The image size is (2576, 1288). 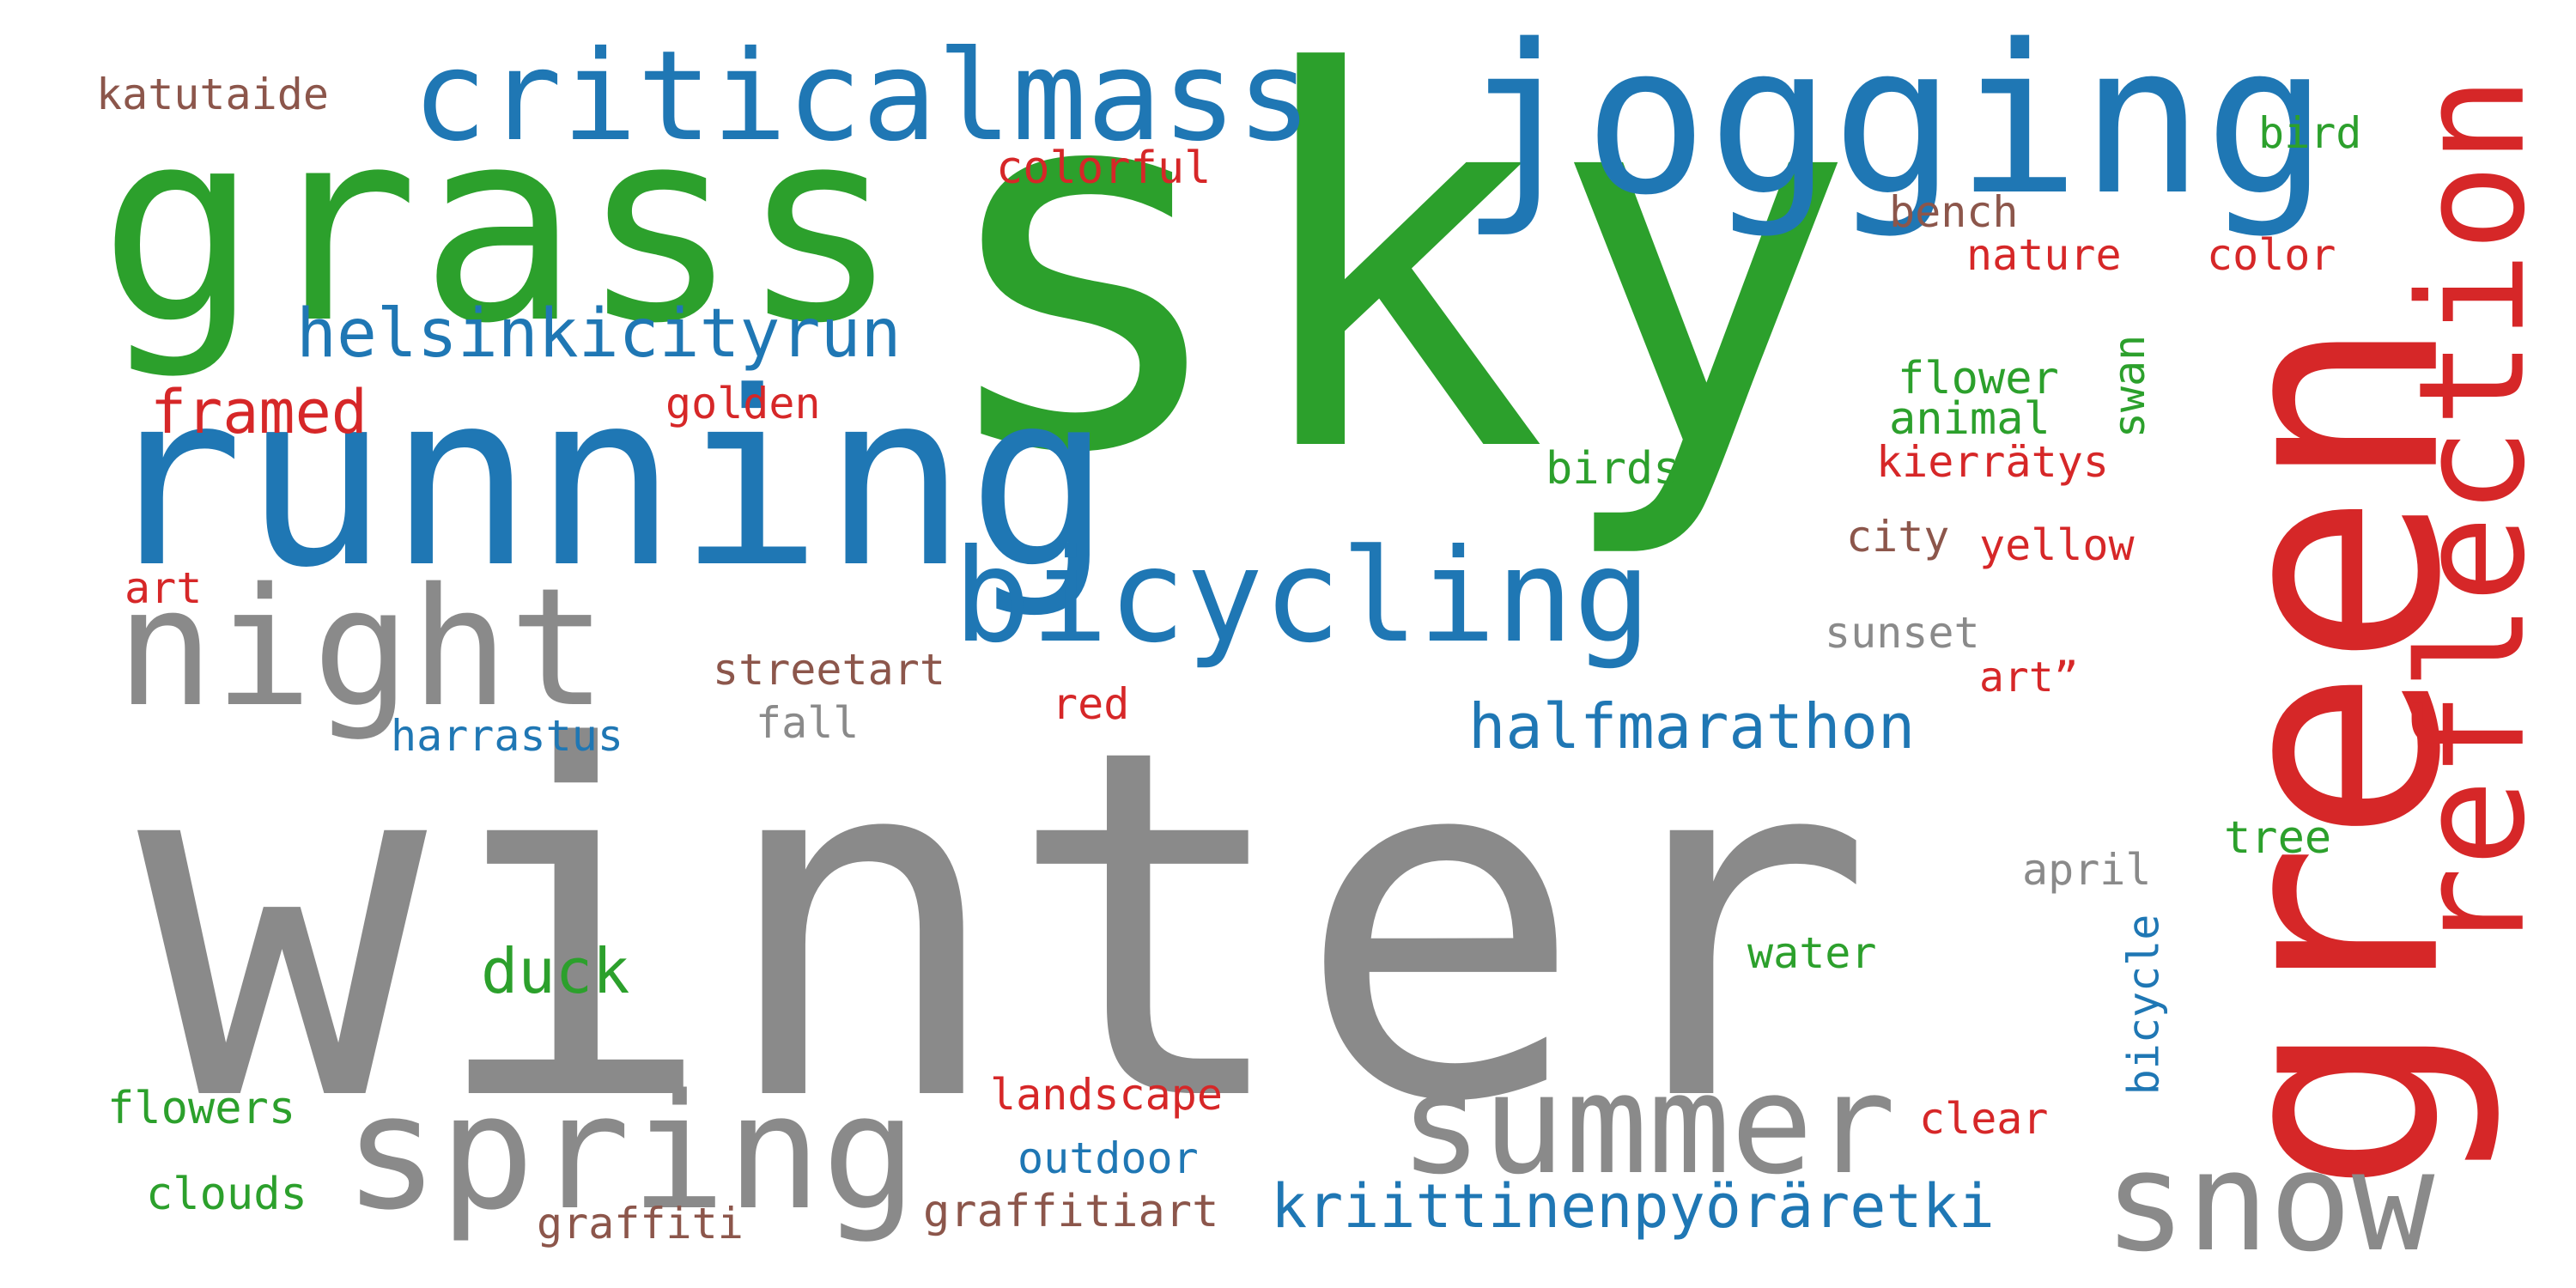 I want to click on cloud-word: helsinkicityrun, so click(x=599, y=334).